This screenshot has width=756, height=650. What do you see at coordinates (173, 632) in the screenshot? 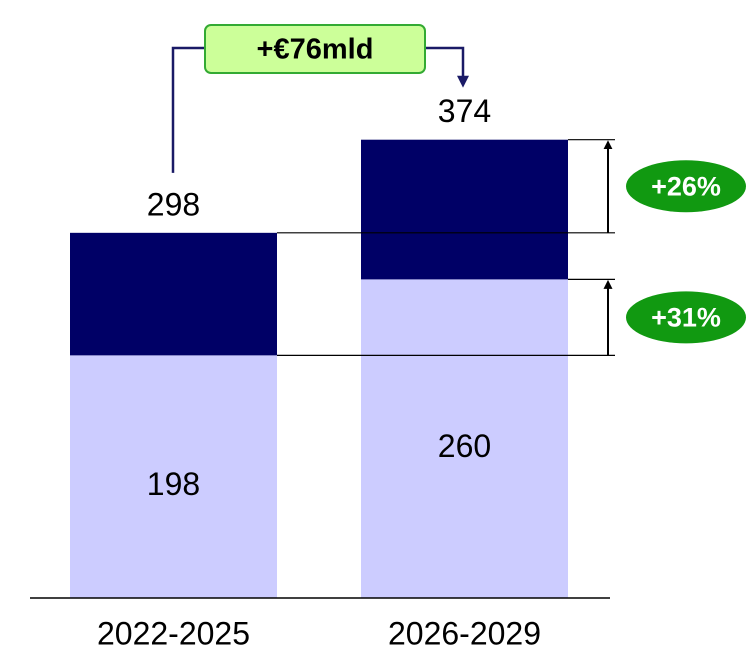
I see `x-tick-label: 2022-2025` at bounding box center [173, 632].